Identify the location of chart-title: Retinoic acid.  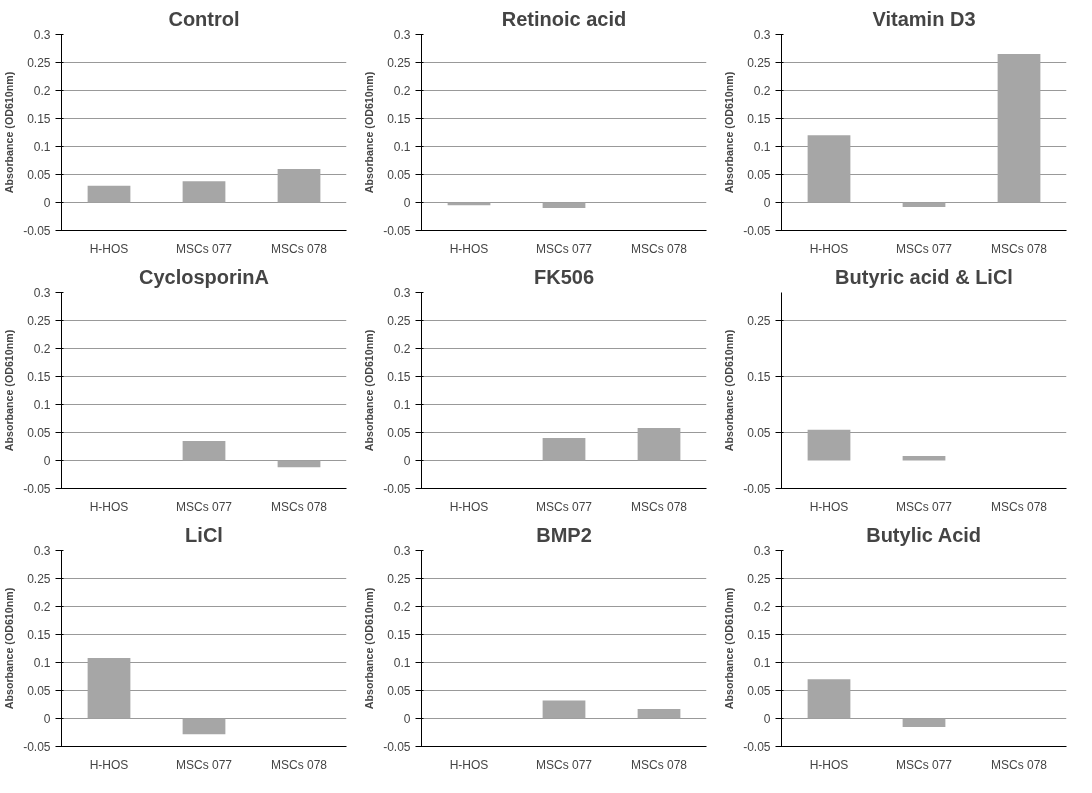
(564, 18).